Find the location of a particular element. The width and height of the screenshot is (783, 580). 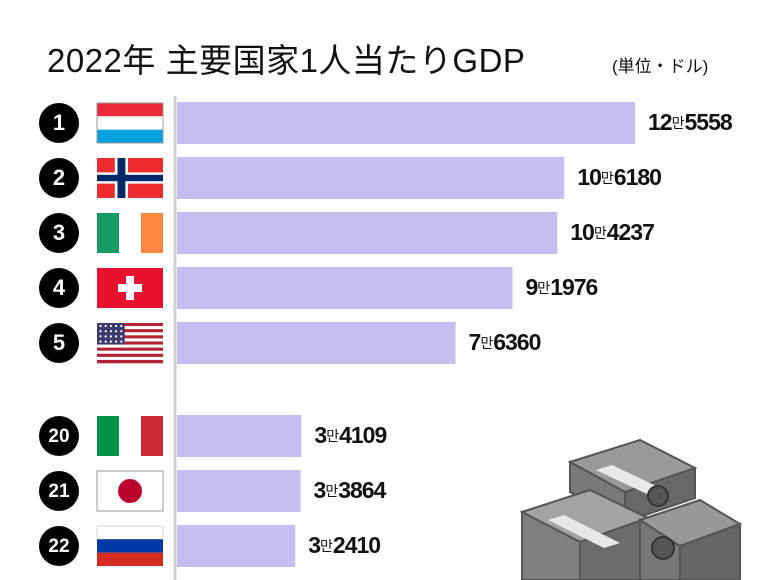

bar-italy is located at coordinates (239, 436).